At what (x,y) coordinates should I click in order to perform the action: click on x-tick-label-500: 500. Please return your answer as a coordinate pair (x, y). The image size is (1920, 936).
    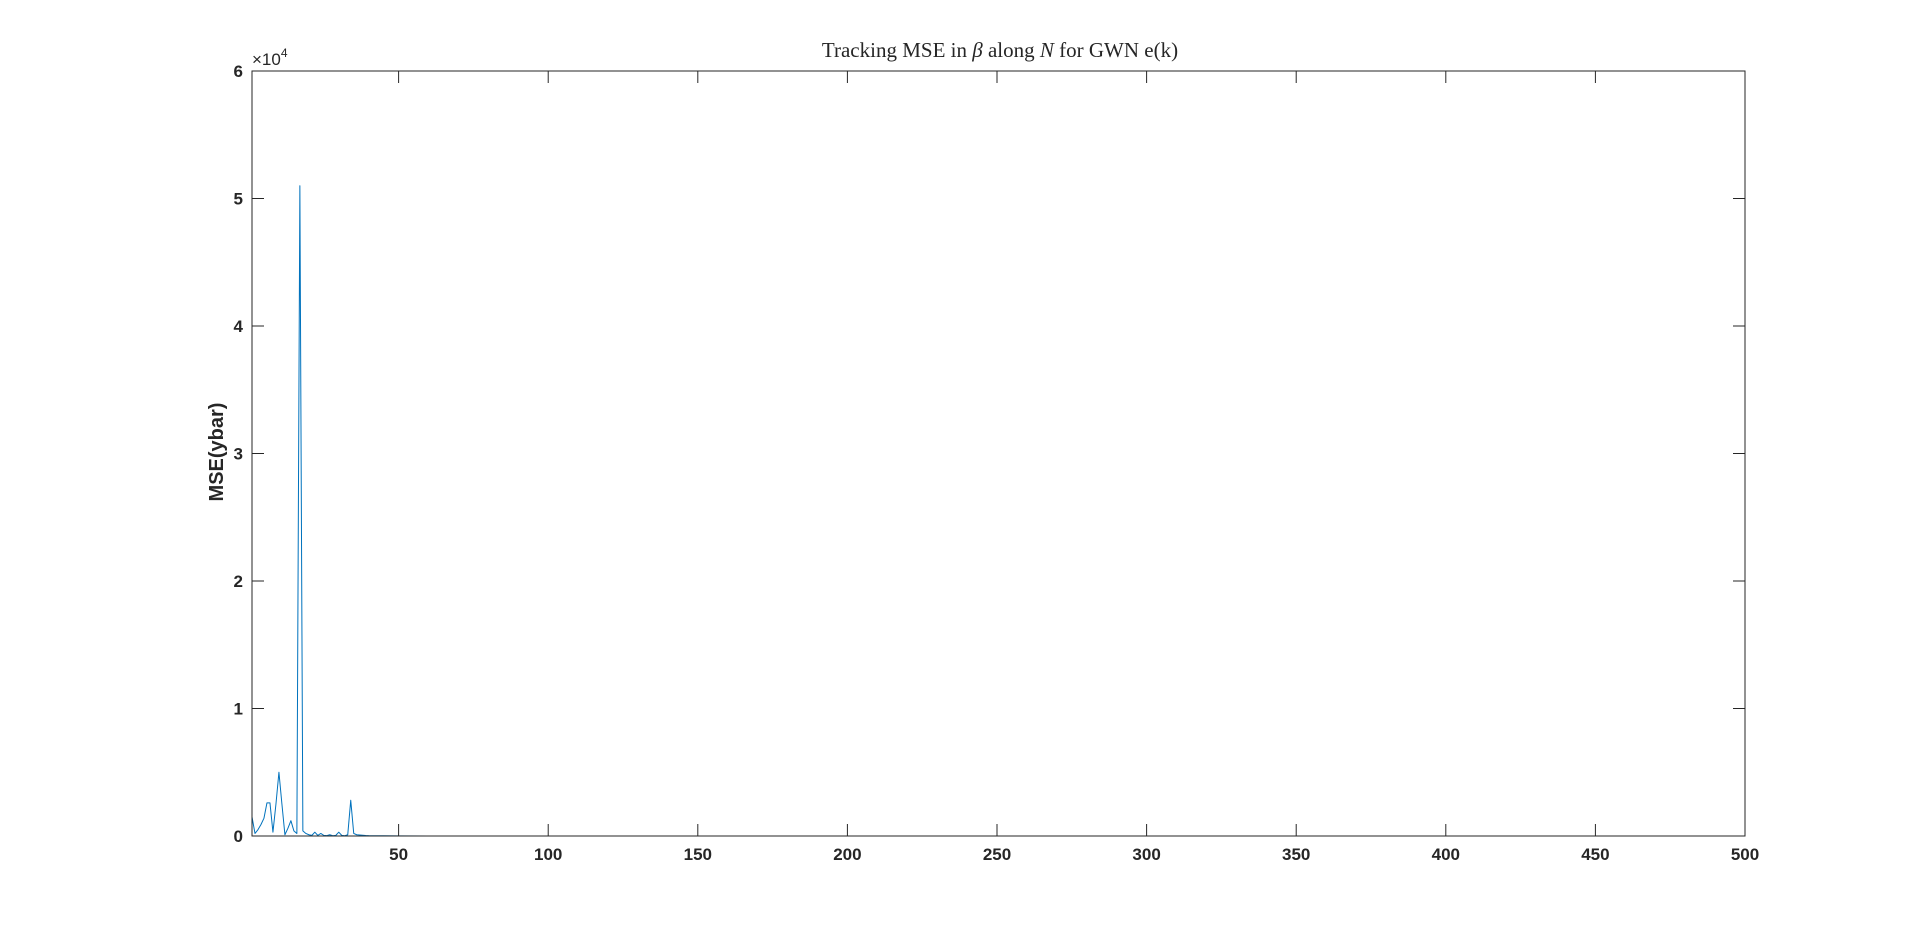
    Looking at the image, I should click on (1745, 854).